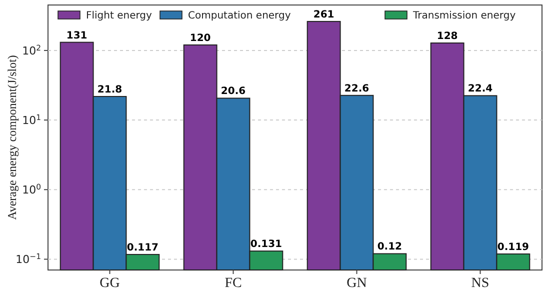  What do you see at coordinates (239, 16) in the screenshot?
I see `legend-label: Computation energy` at bounding box center [239, 16].